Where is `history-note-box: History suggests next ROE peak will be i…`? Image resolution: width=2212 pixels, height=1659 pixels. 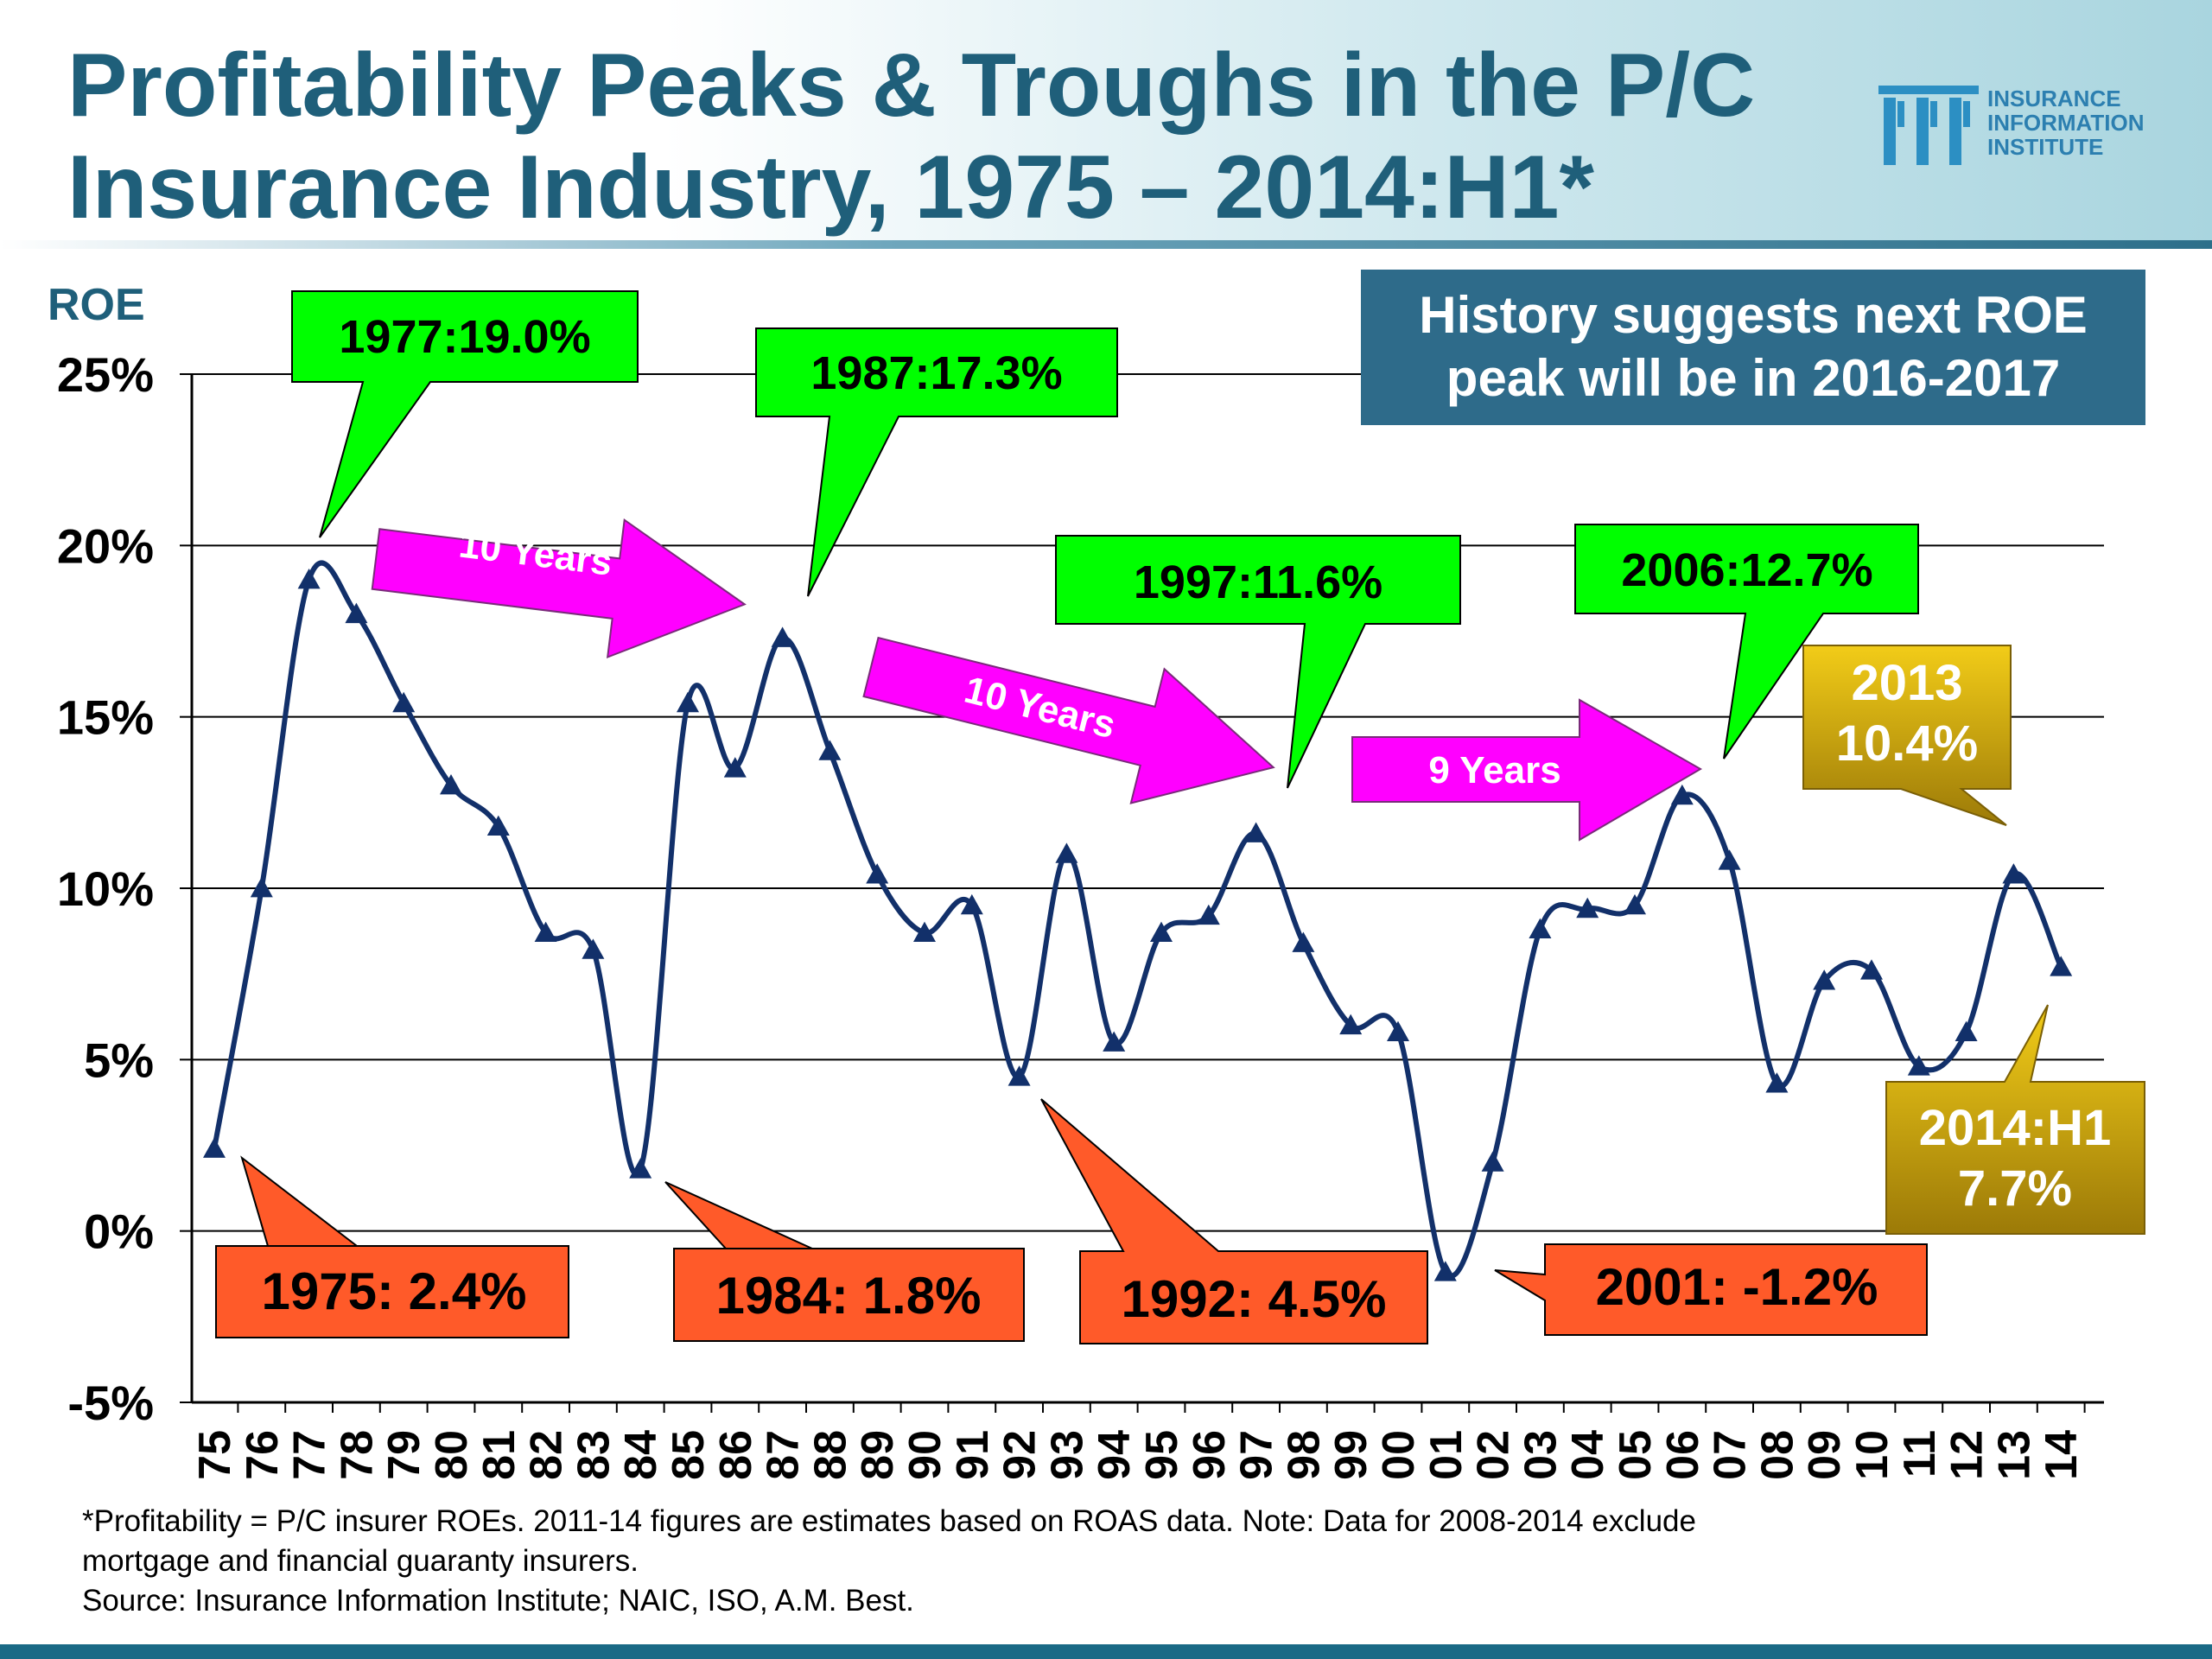
history-note-box: History suggests next ROE peak will be i… is located at coordinates (1753, 347).